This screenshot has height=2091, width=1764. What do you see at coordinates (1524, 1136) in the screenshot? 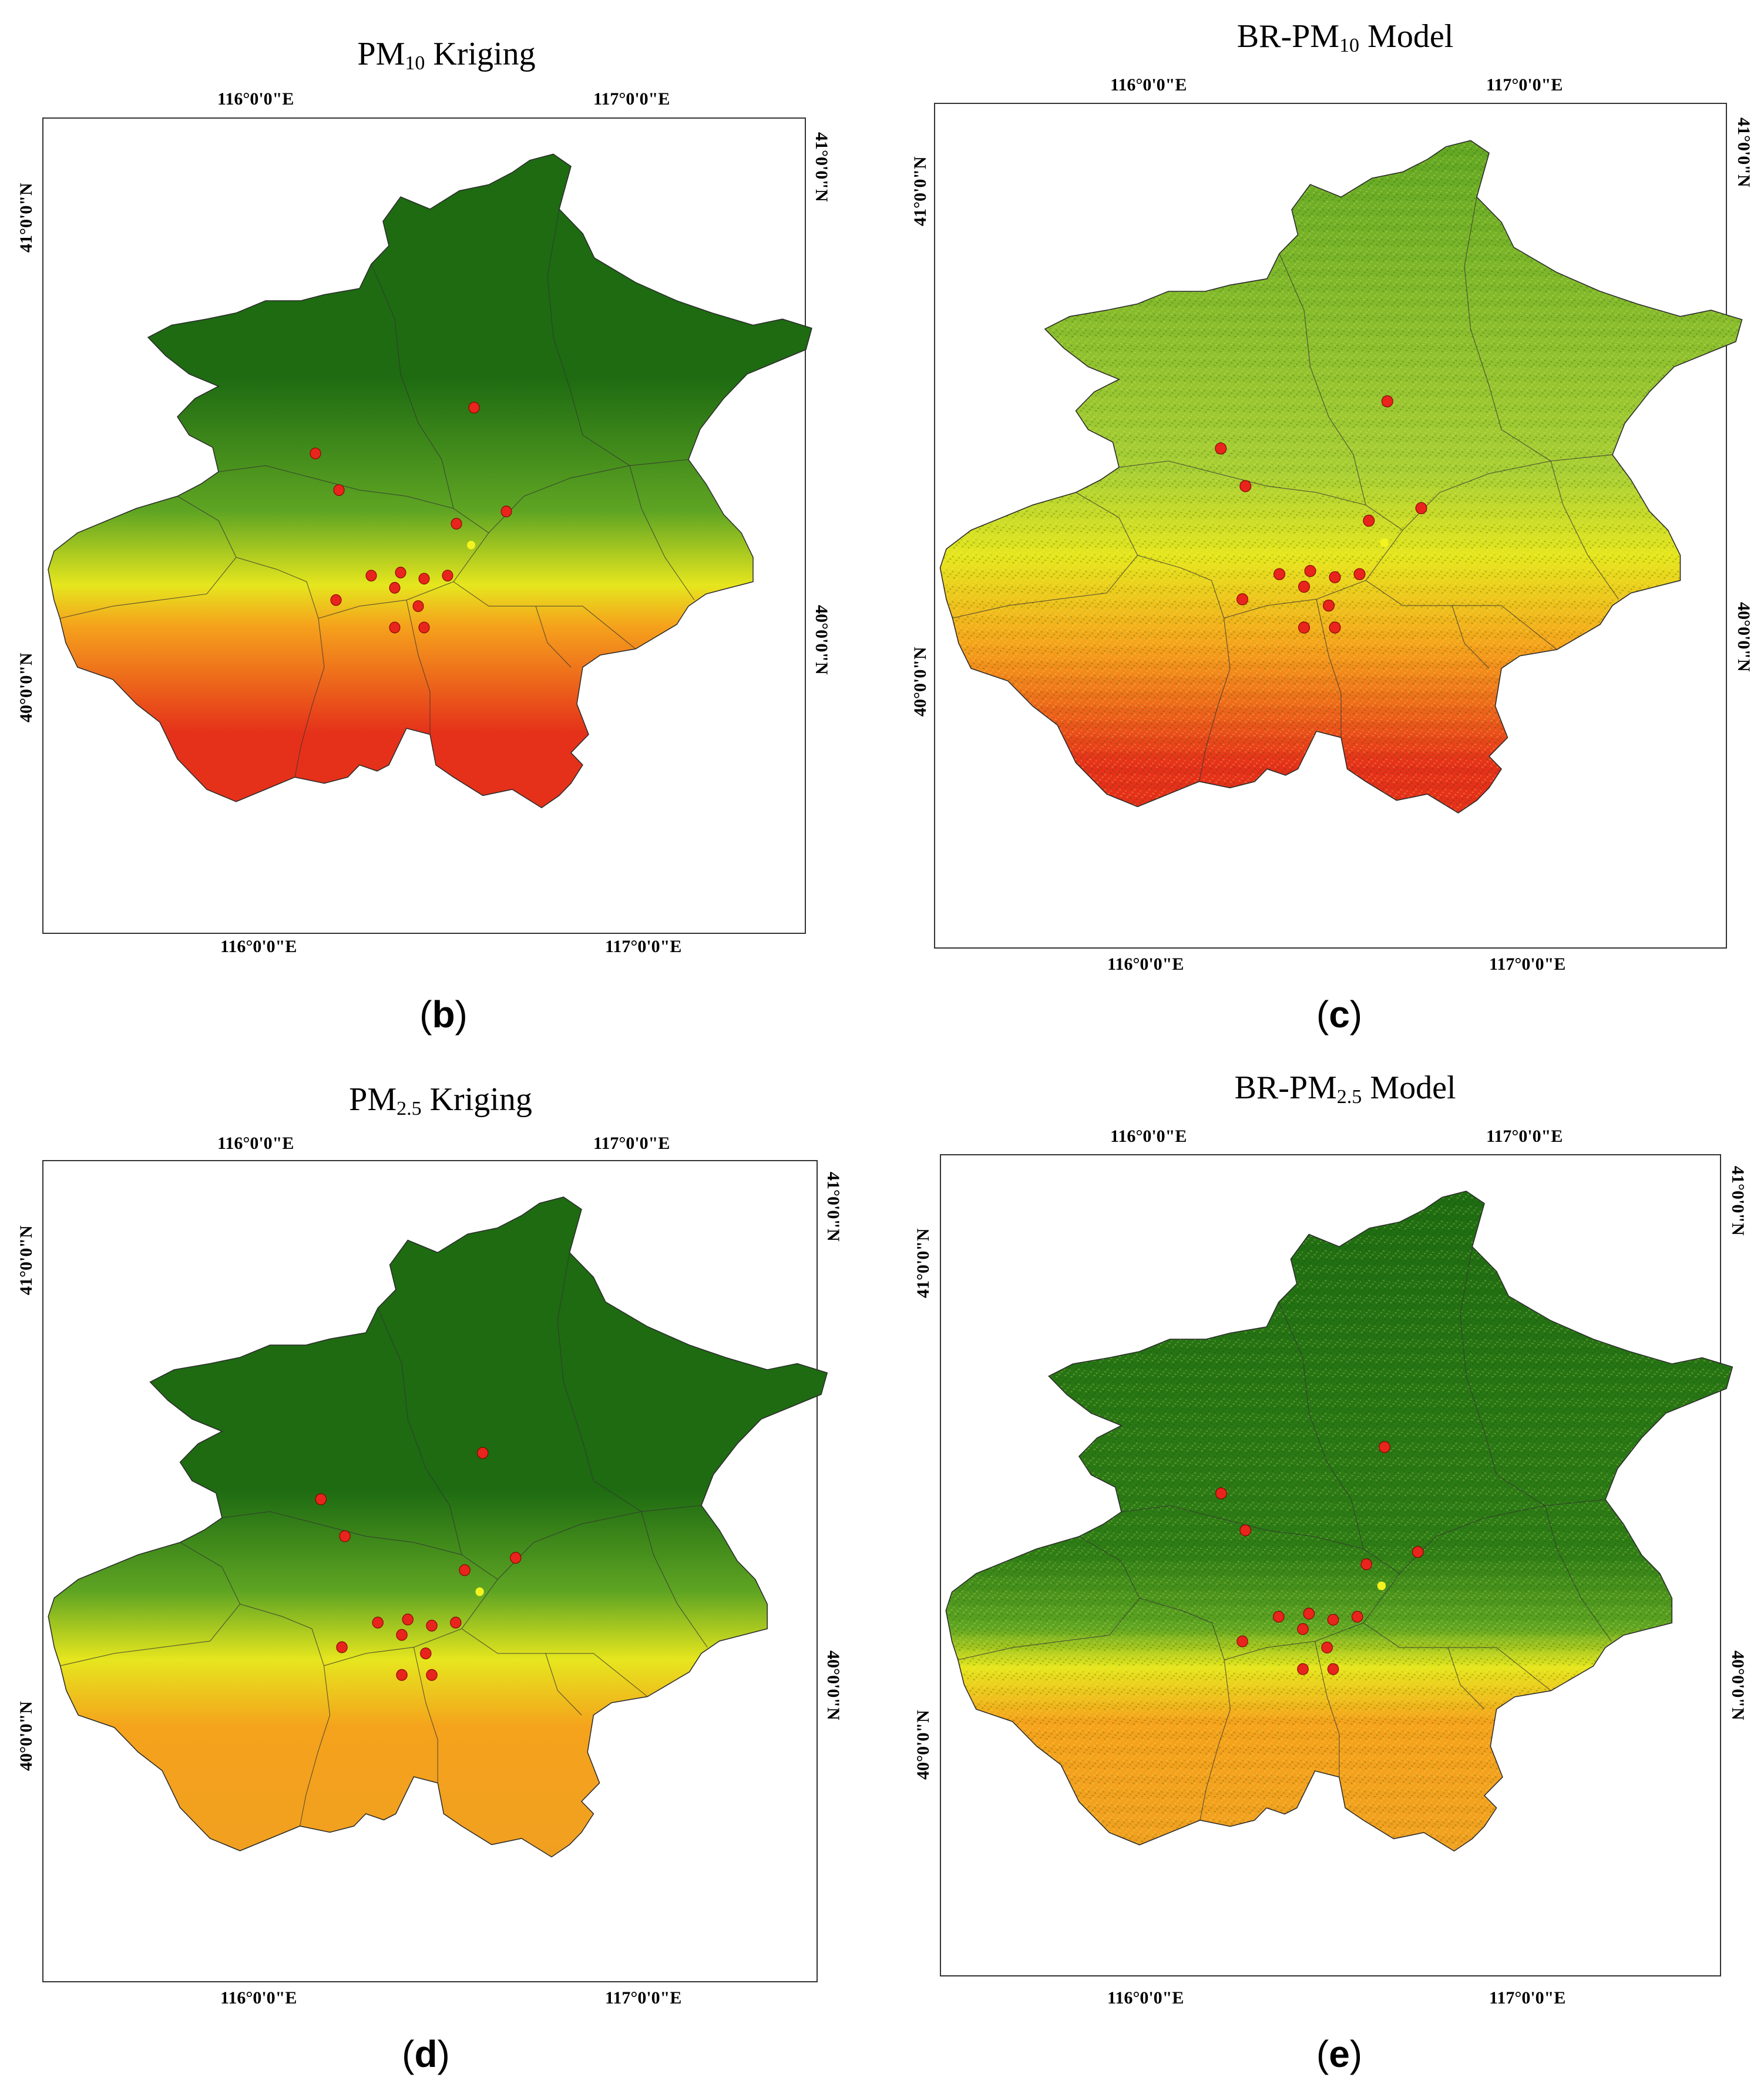
I see `panel-e-top-lon-2: 117°0'0"E` at bounding box center [1524, 1136].